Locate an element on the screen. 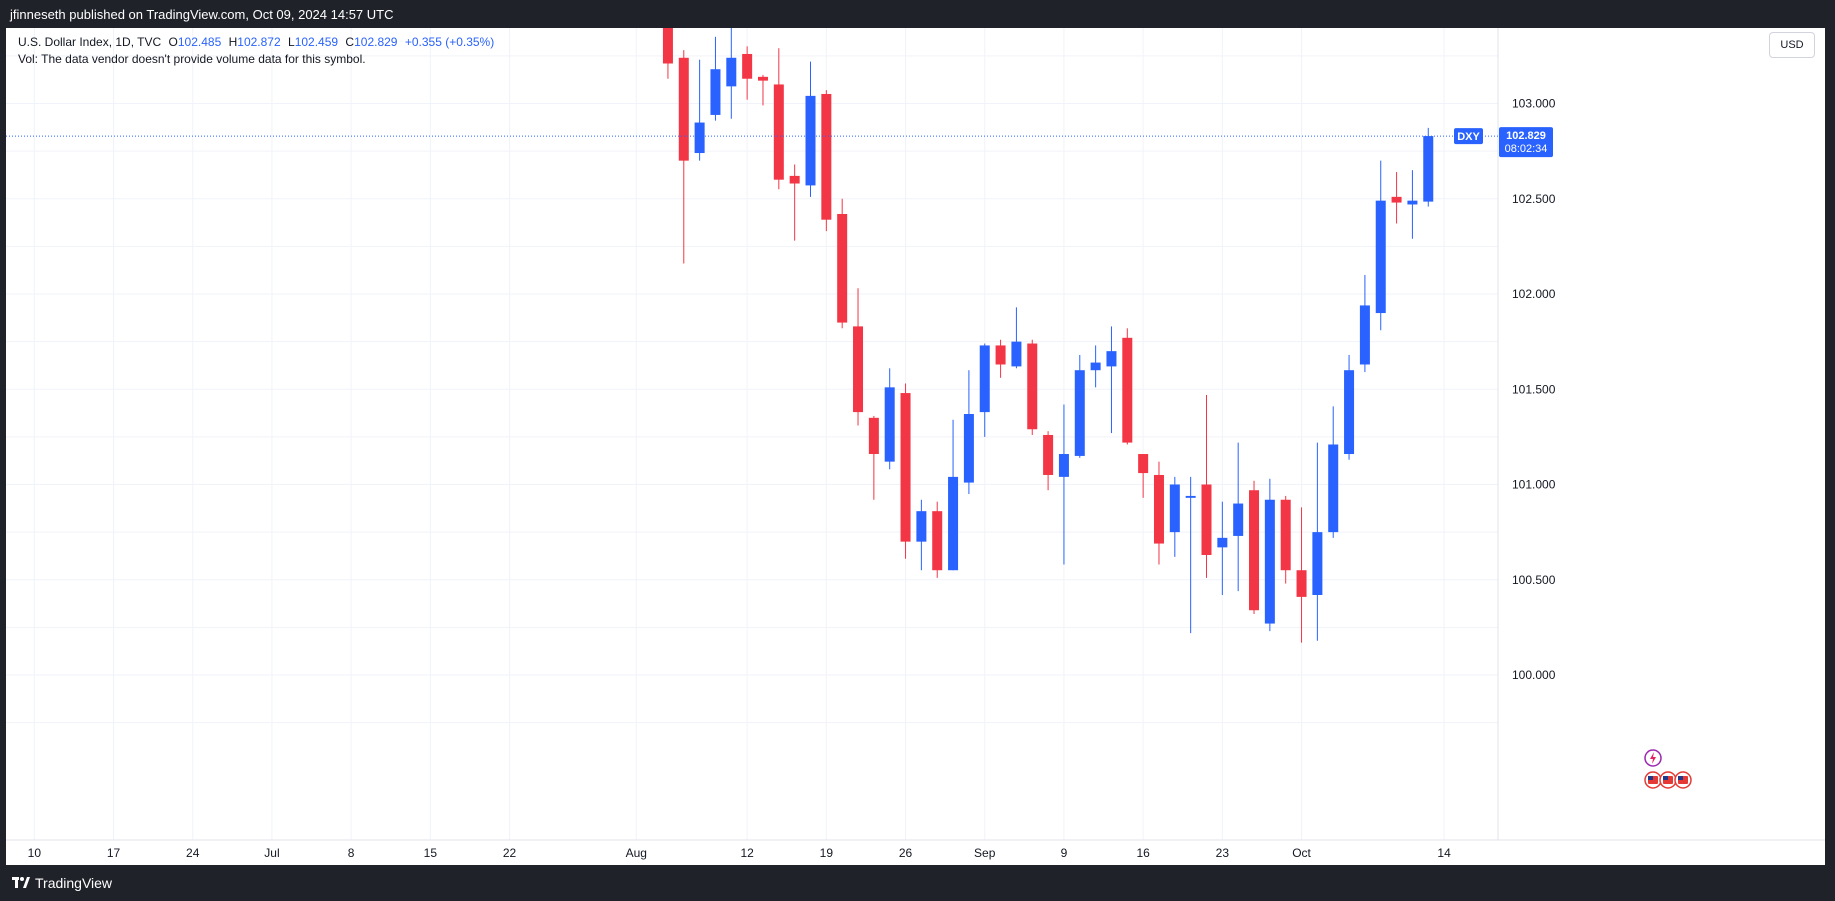  x-tick-label: 14 is located at coordinates (1444, 853).